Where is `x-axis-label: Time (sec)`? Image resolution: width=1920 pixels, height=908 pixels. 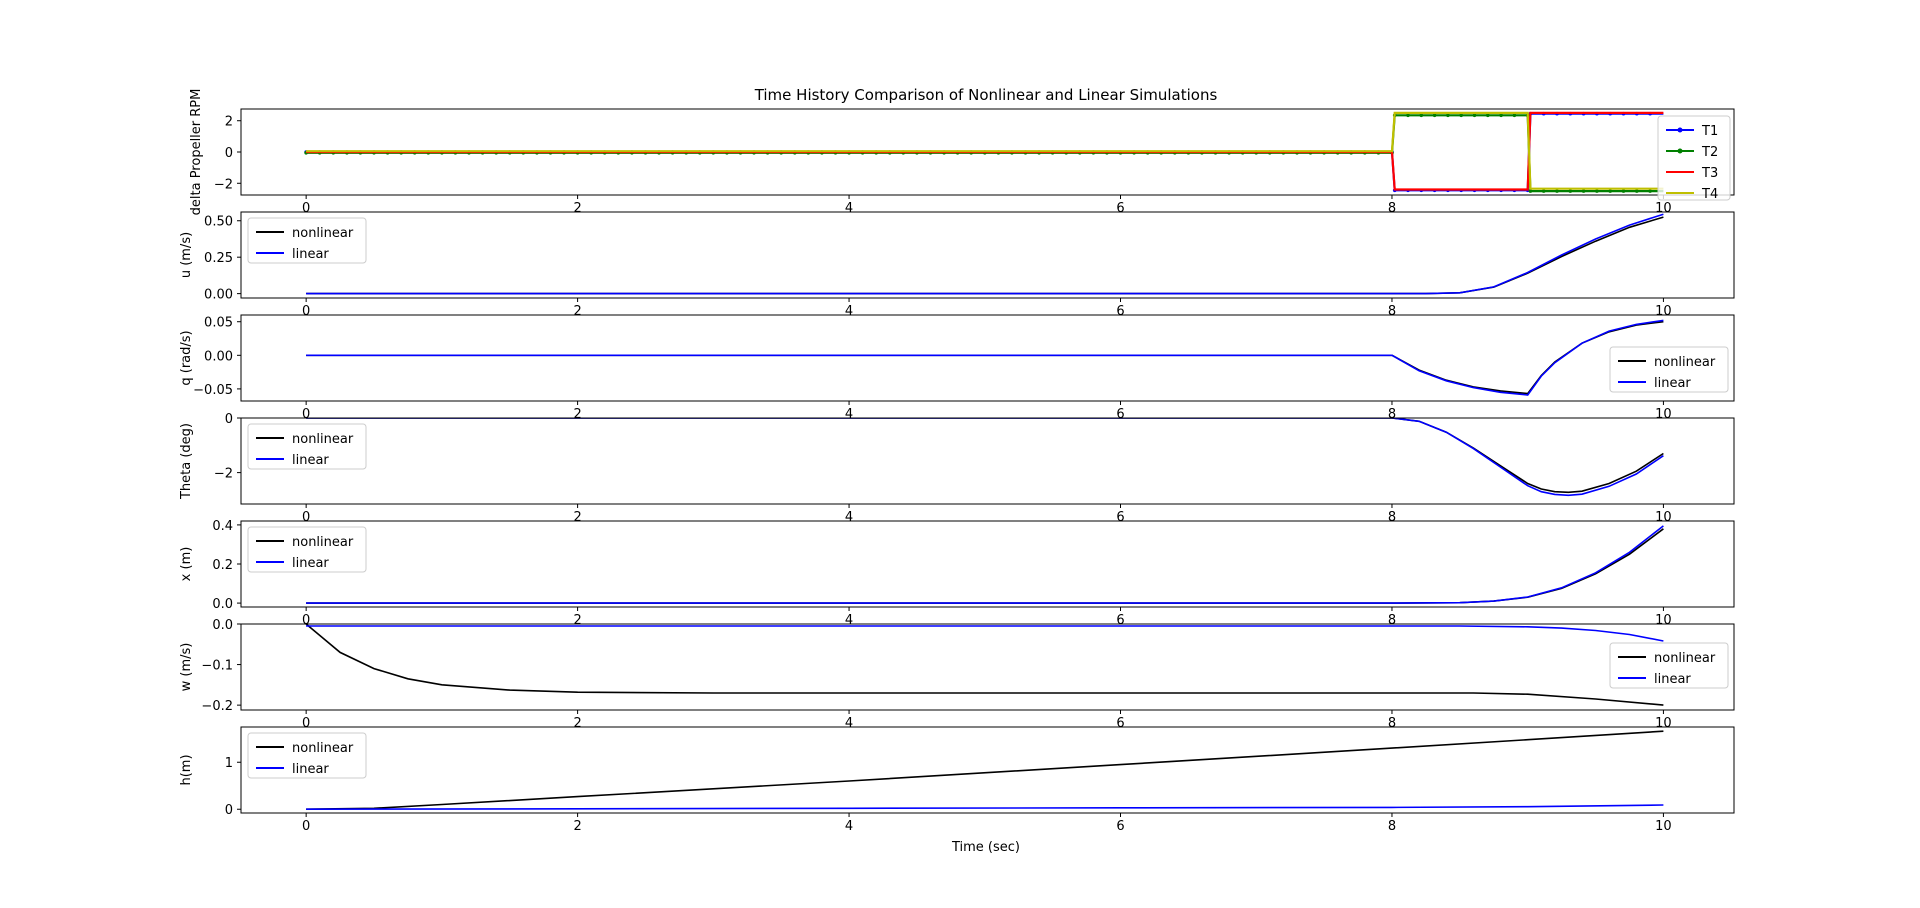
x-axis-label: Time (sec) is located at coordinates (985, 847).